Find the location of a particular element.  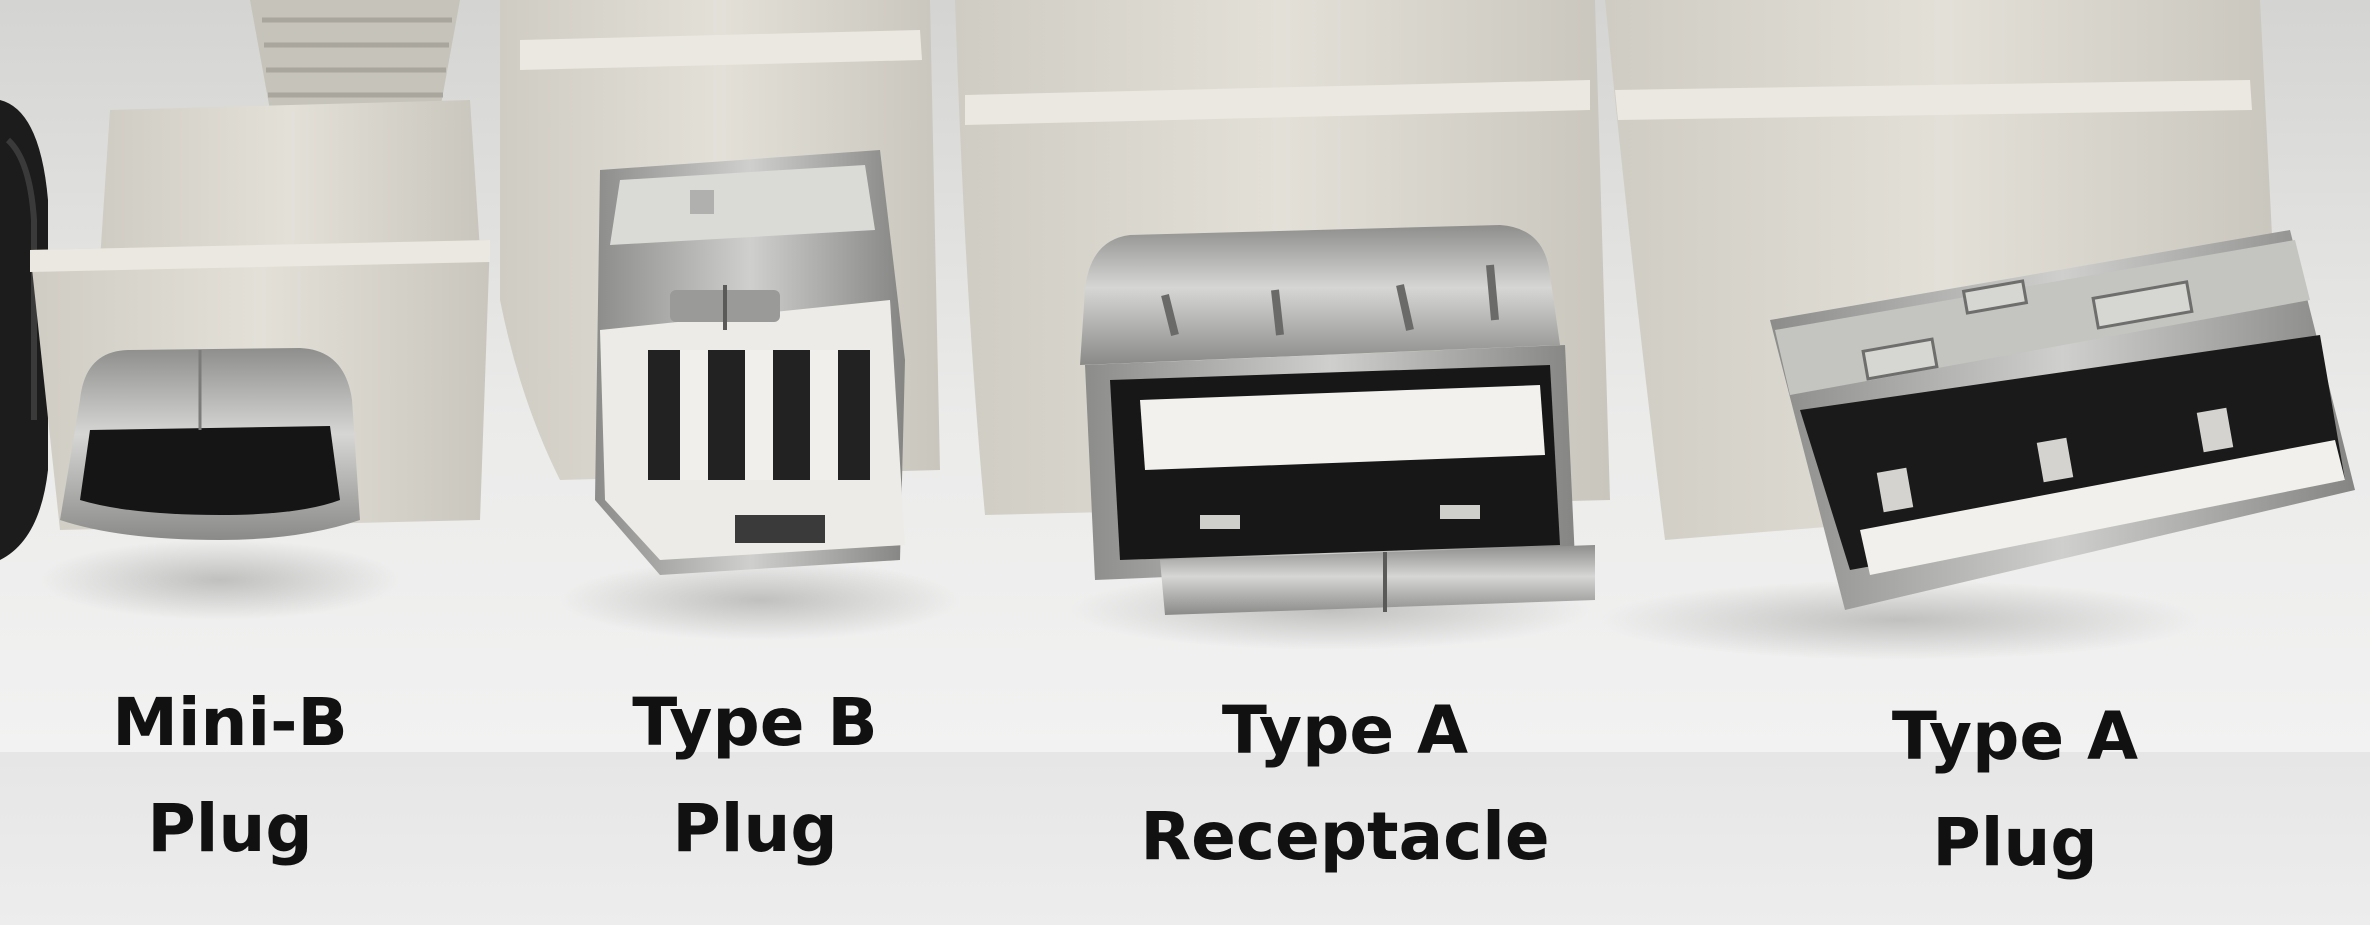

label-type-b-plug-line1: Type B is located at coordinates (755, 722).